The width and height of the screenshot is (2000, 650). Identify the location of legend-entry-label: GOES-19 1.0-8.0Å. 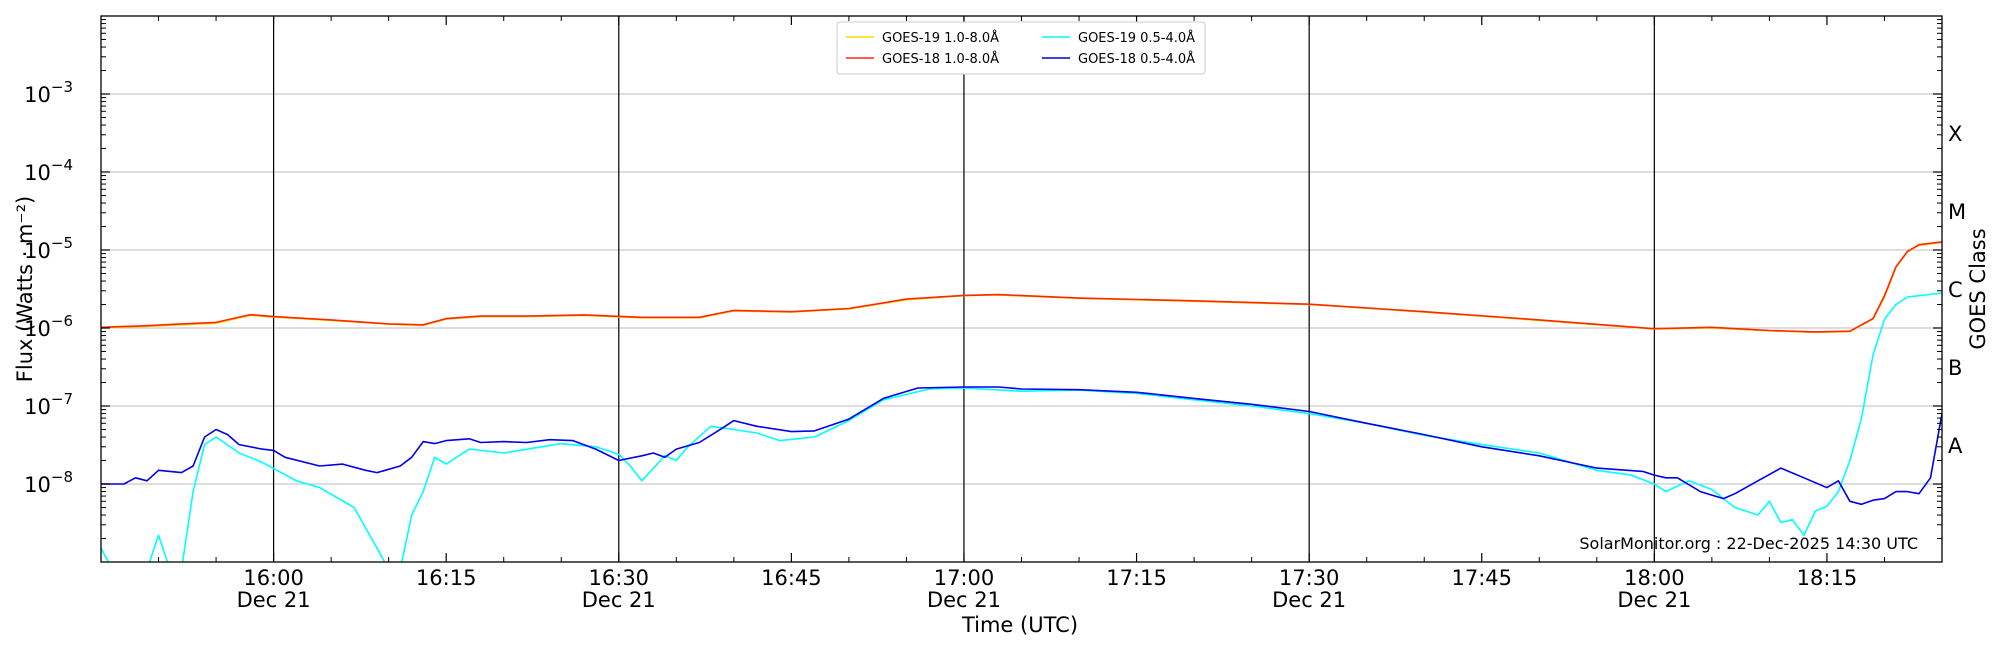
(940, 38).